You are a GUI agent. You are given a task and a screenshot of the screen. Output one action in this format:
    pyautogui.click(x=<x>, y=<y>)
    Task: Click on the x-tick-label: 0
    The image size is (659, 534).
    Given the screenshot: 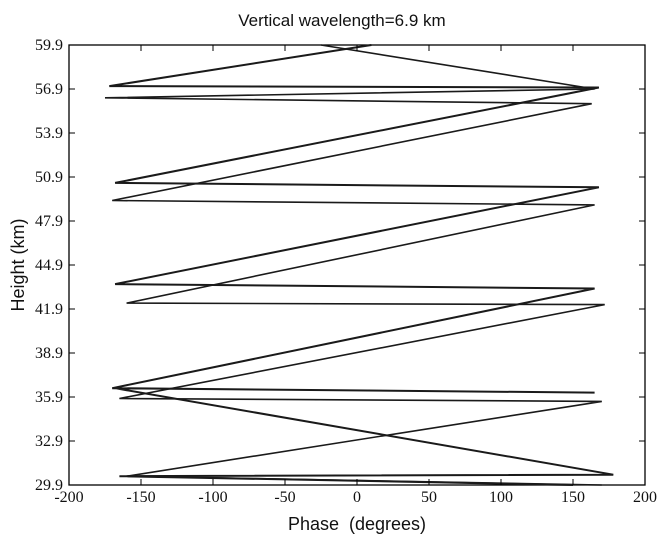 What is the action you would take?
    pyautogui.click(x=357, y=497)
    